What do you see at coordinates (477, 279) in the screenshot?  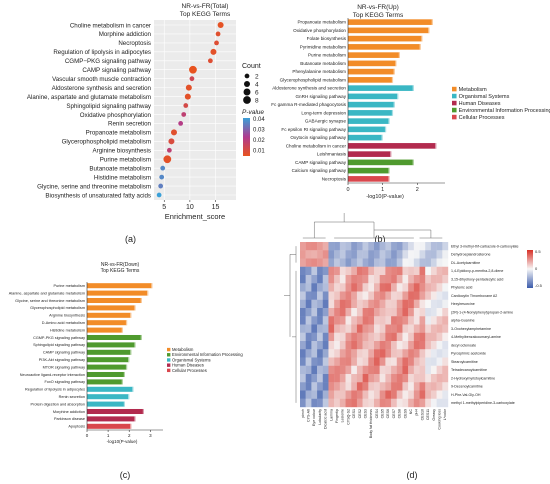 I see `heatmap-row-label: 3,15-dihydroxy-pentadecylic acid` at bounding box center [477, 279].